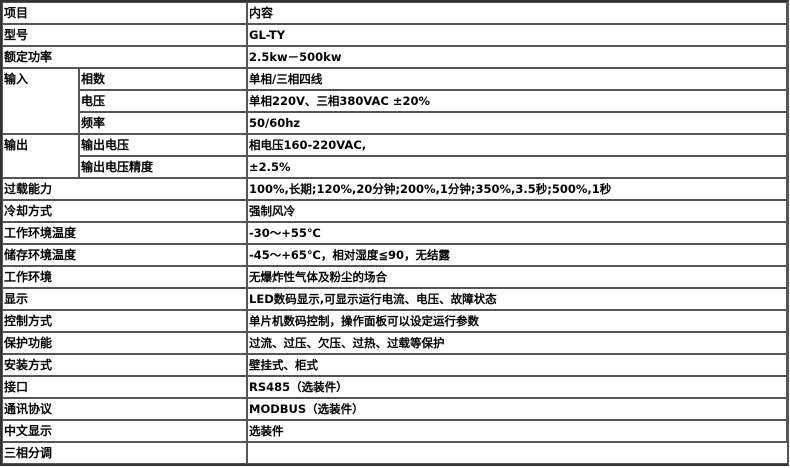  What do you see at coordinates (517, 431) in the screenshot?
I see `row-value: 选装件` at bounding box center [517, 431].